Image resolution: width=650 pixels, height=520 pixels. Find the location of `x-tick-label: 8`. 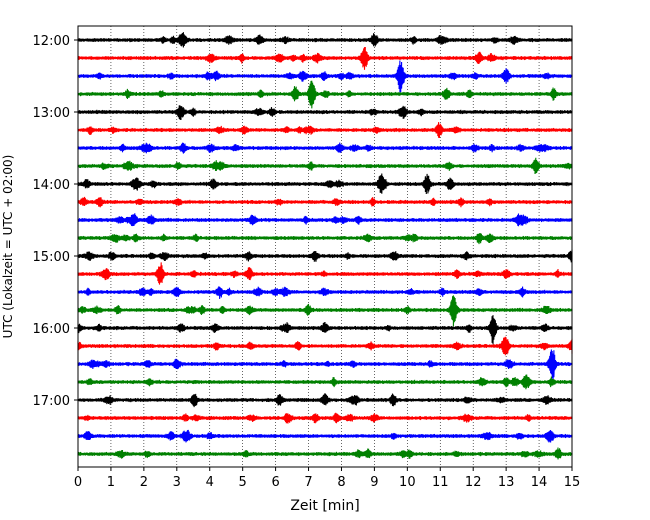

x-tick-label: 8 is located at coordinates (341, 482).